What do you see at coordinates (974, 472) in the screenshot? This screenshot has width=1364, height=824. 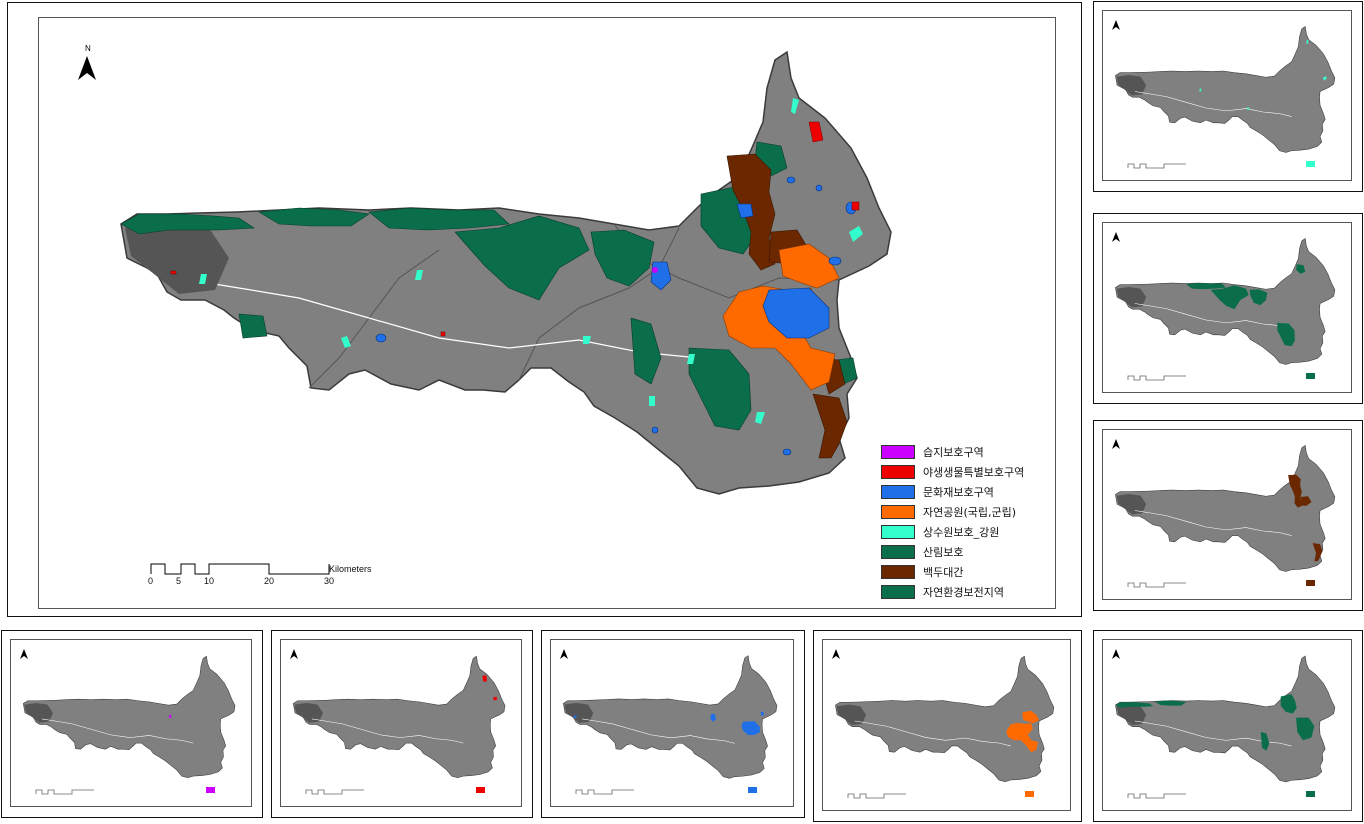 I see `legend-label: 야생생물특별보호구역` at bounding box center [974, 472].